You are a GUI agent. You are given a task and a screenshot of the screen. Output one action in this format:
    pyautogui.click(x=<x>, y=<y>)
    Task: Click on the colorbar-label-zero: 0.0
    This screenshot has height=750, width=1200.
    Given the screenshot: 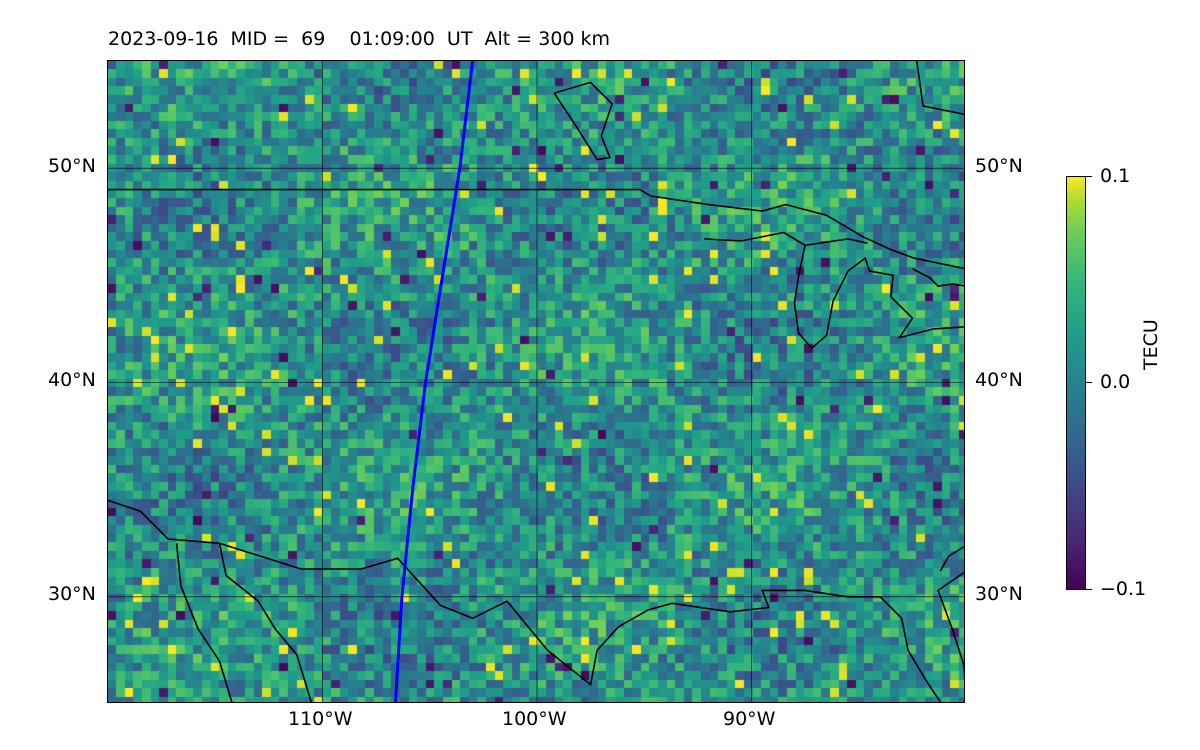 What is the action you would take?
    pyautogui.click(x=1115, y=382)
    